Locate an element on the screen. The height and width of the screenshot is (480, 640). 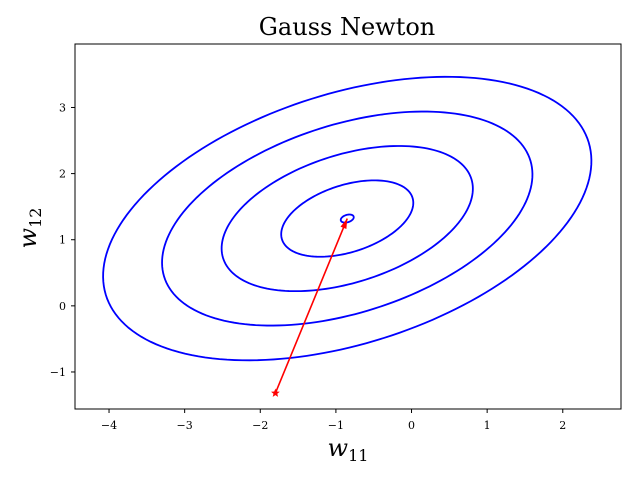
x-tick-label: −1 is located at coordinates (336, 425).